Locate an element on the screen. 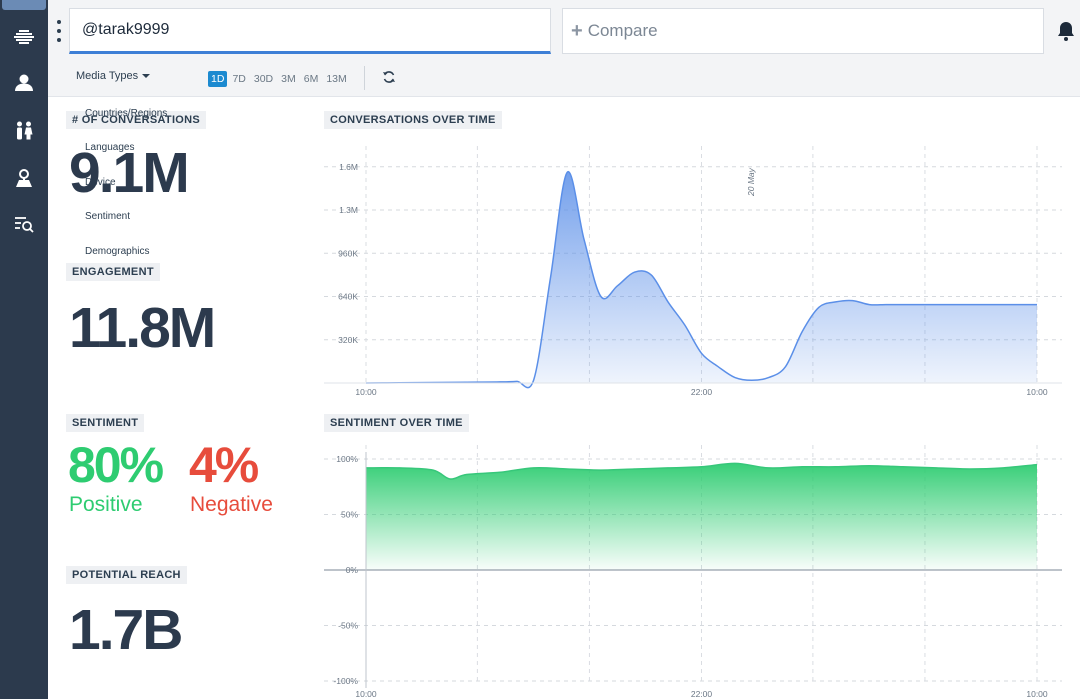  range-tab-1d: 1D is located at coordinates (218, 79).